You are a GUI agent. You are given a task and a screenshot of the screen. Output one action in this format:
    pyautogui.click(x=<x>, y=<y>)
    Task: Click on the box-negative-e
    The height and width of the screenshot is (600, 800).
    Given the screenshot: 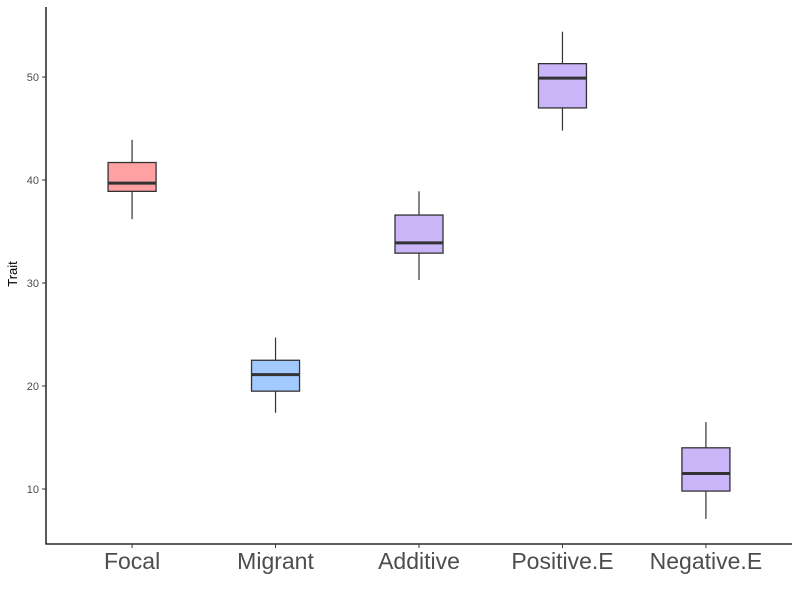 What is the action you would take?
    pyautogui.click(x=706, y=470)
    